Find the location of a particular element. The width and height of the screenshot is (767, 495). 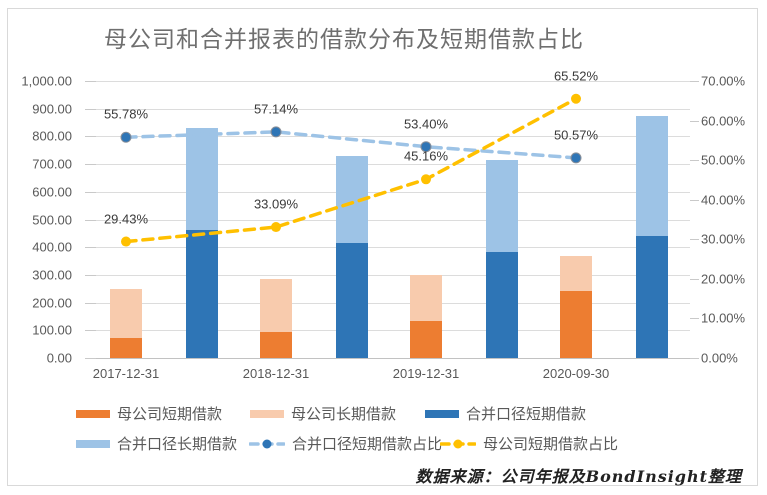

legend-label-consolidated-short-ratio: 合并口径短期借款占比 is located at coordinates (367, 444).